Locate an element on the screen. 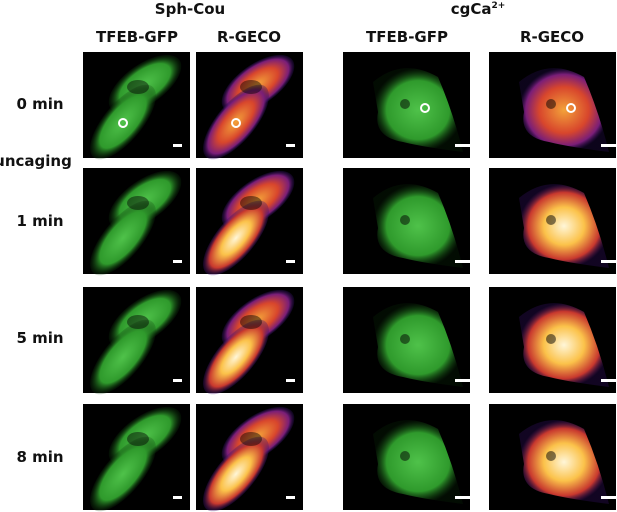  group-title-sup: 2+ is located at coordinates (498, 6).